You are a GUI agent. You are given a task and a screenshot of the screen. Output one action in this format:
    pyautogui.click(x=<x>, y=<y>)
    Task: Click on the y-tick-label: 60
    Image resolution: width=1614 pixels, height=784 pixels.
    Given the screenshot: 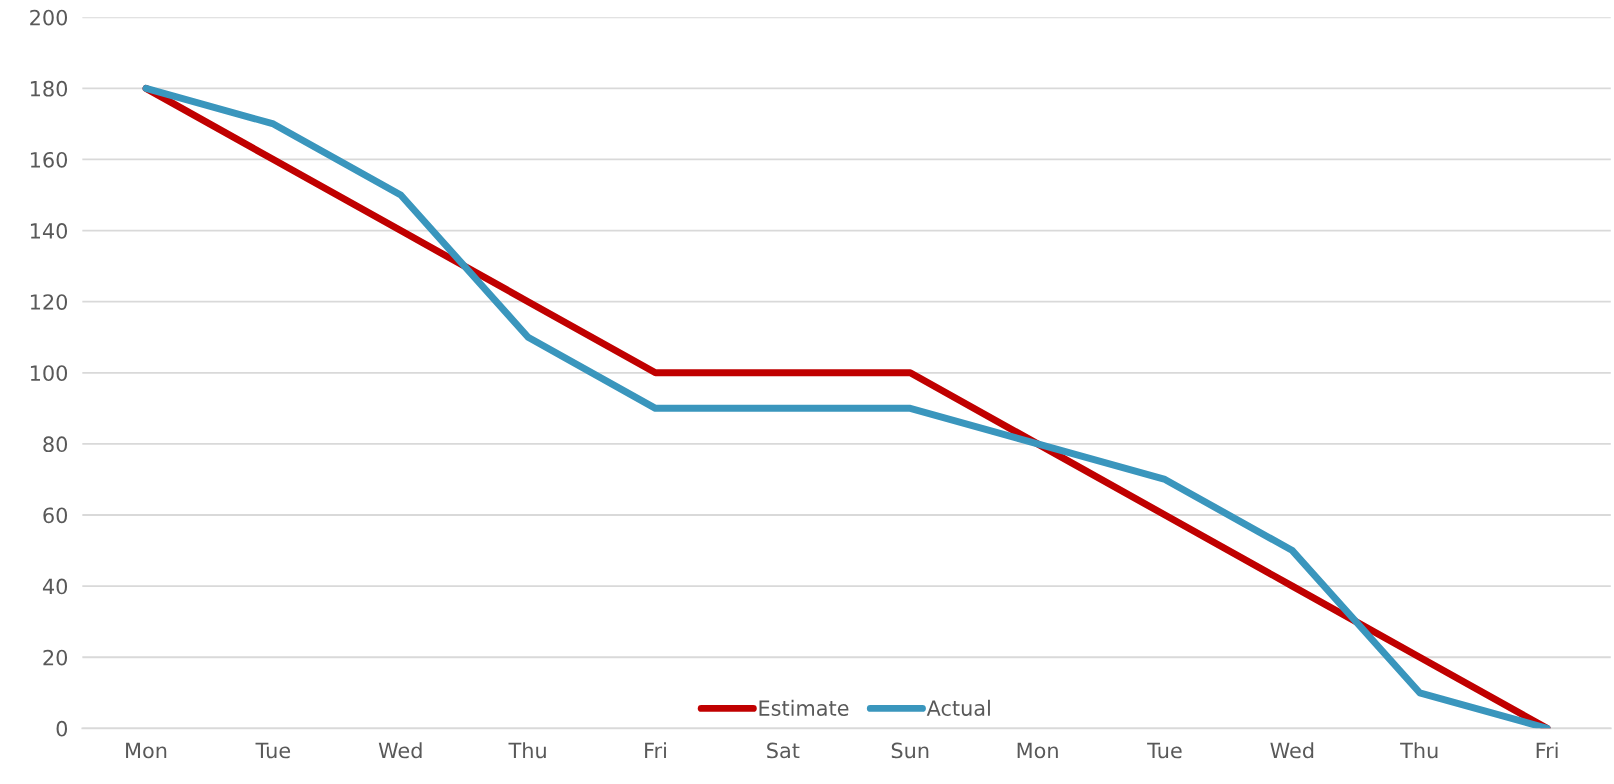 What is the action you would take?
    pyautogui.click(x=55, y=515)
    